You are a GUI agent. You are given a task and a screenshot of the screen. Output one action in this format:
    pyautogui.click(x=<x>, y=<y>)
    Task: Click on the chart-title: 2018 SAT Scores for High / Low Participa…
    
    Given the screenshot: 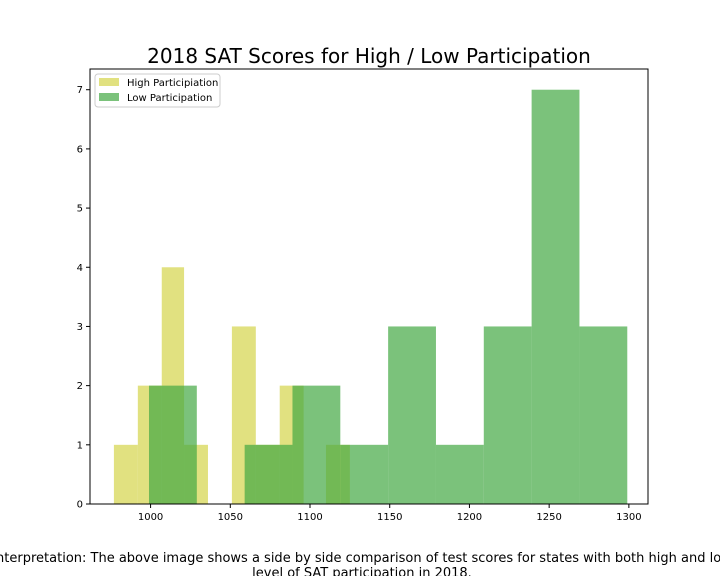 What is the action you would take?
    pyautogui.click(x=369, y=56)
    